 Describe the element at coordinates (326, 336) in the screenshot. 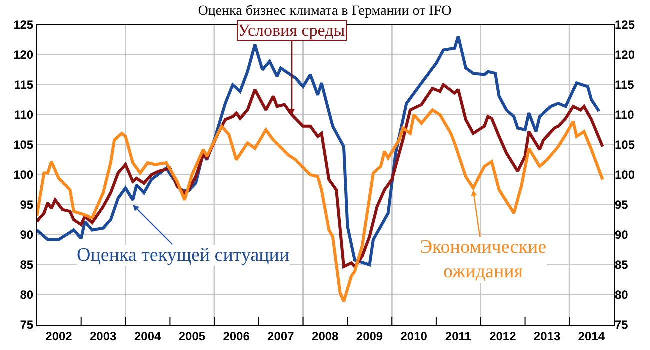

I see `x-tick-label: 2008` at that location.